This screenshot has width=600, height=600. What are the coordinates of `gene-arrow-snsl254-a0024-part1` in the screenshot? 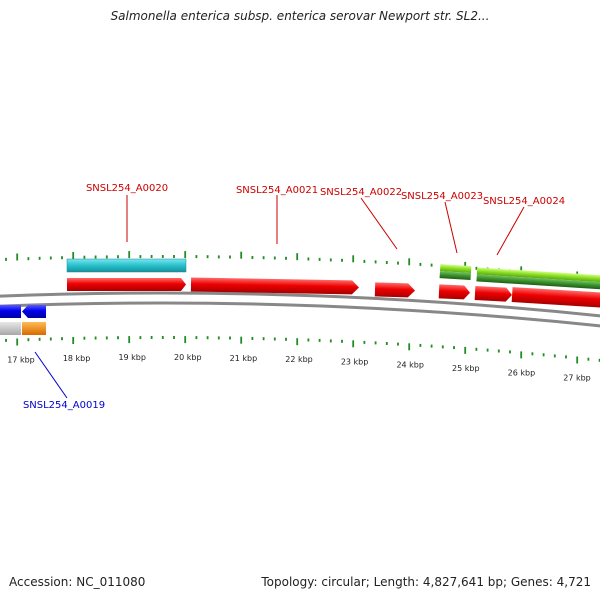 It's located at (493, 294).